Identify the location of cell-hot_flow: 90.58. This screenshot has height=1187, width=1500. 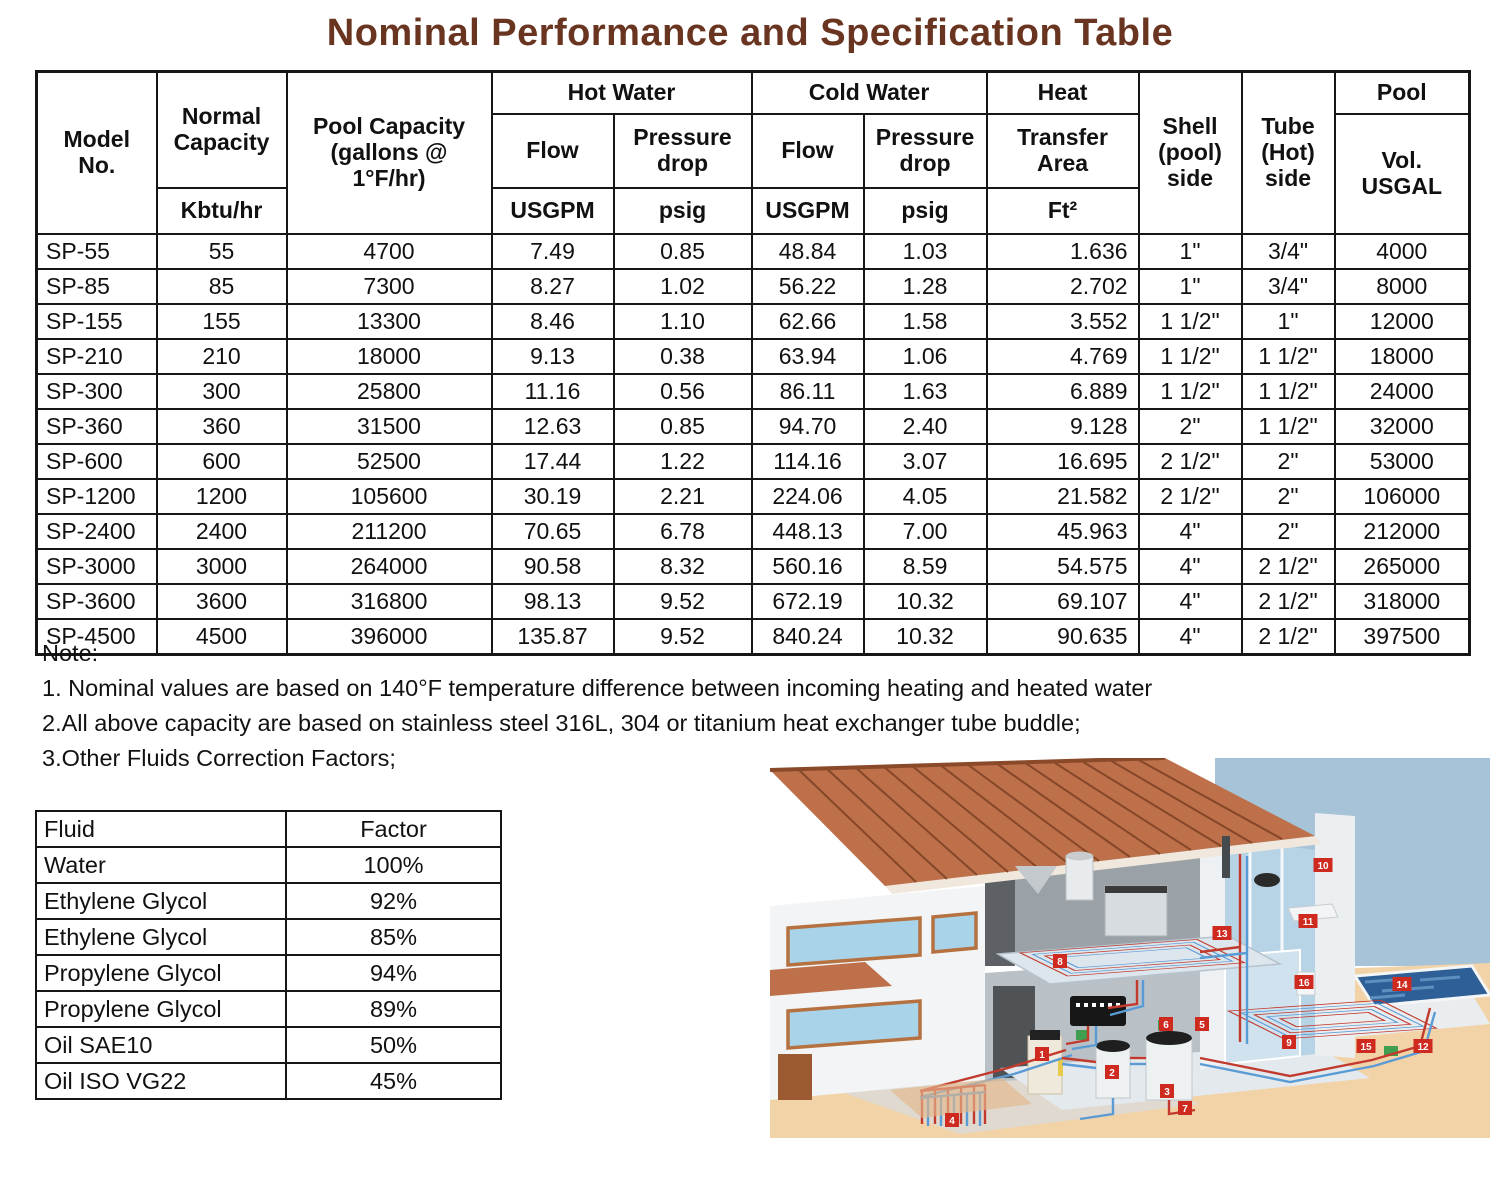
(552, 566).